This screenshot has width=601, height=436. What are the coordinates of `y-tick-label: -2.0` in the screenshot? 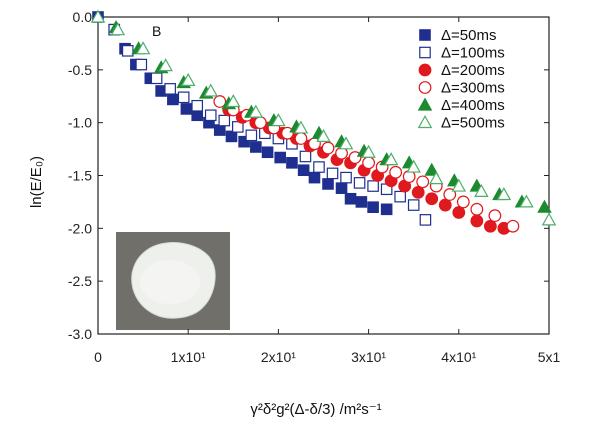 It's located at (80, 228).